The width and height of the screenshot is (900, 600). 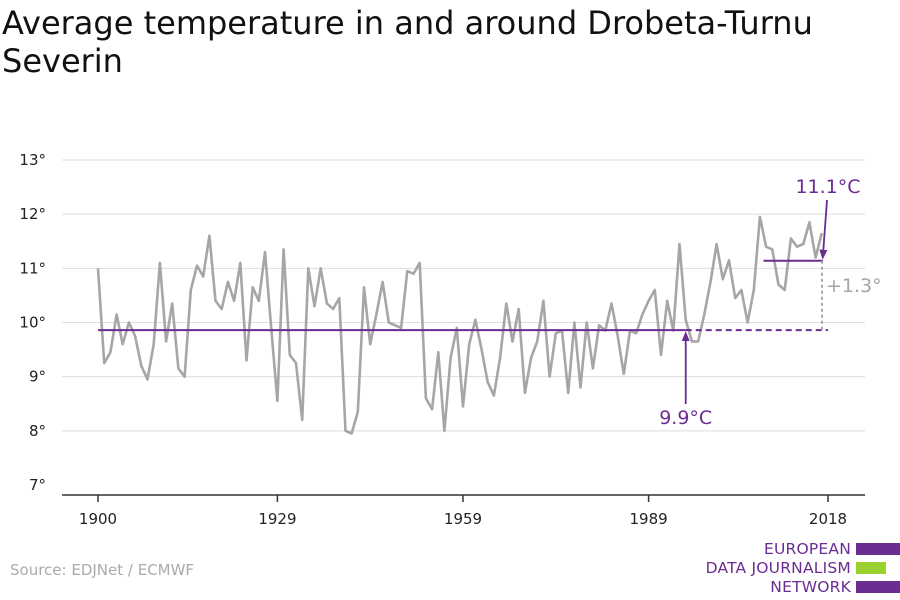 I want to click on x-tick-label: 1900, so click(x=98, y=519).